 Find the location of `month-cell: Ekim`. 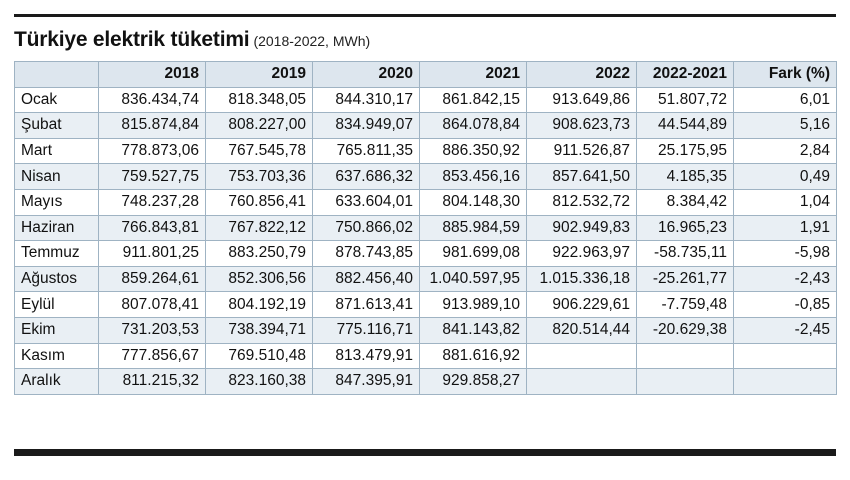

month-cell: Ekim is located at coordinates (56, 330).